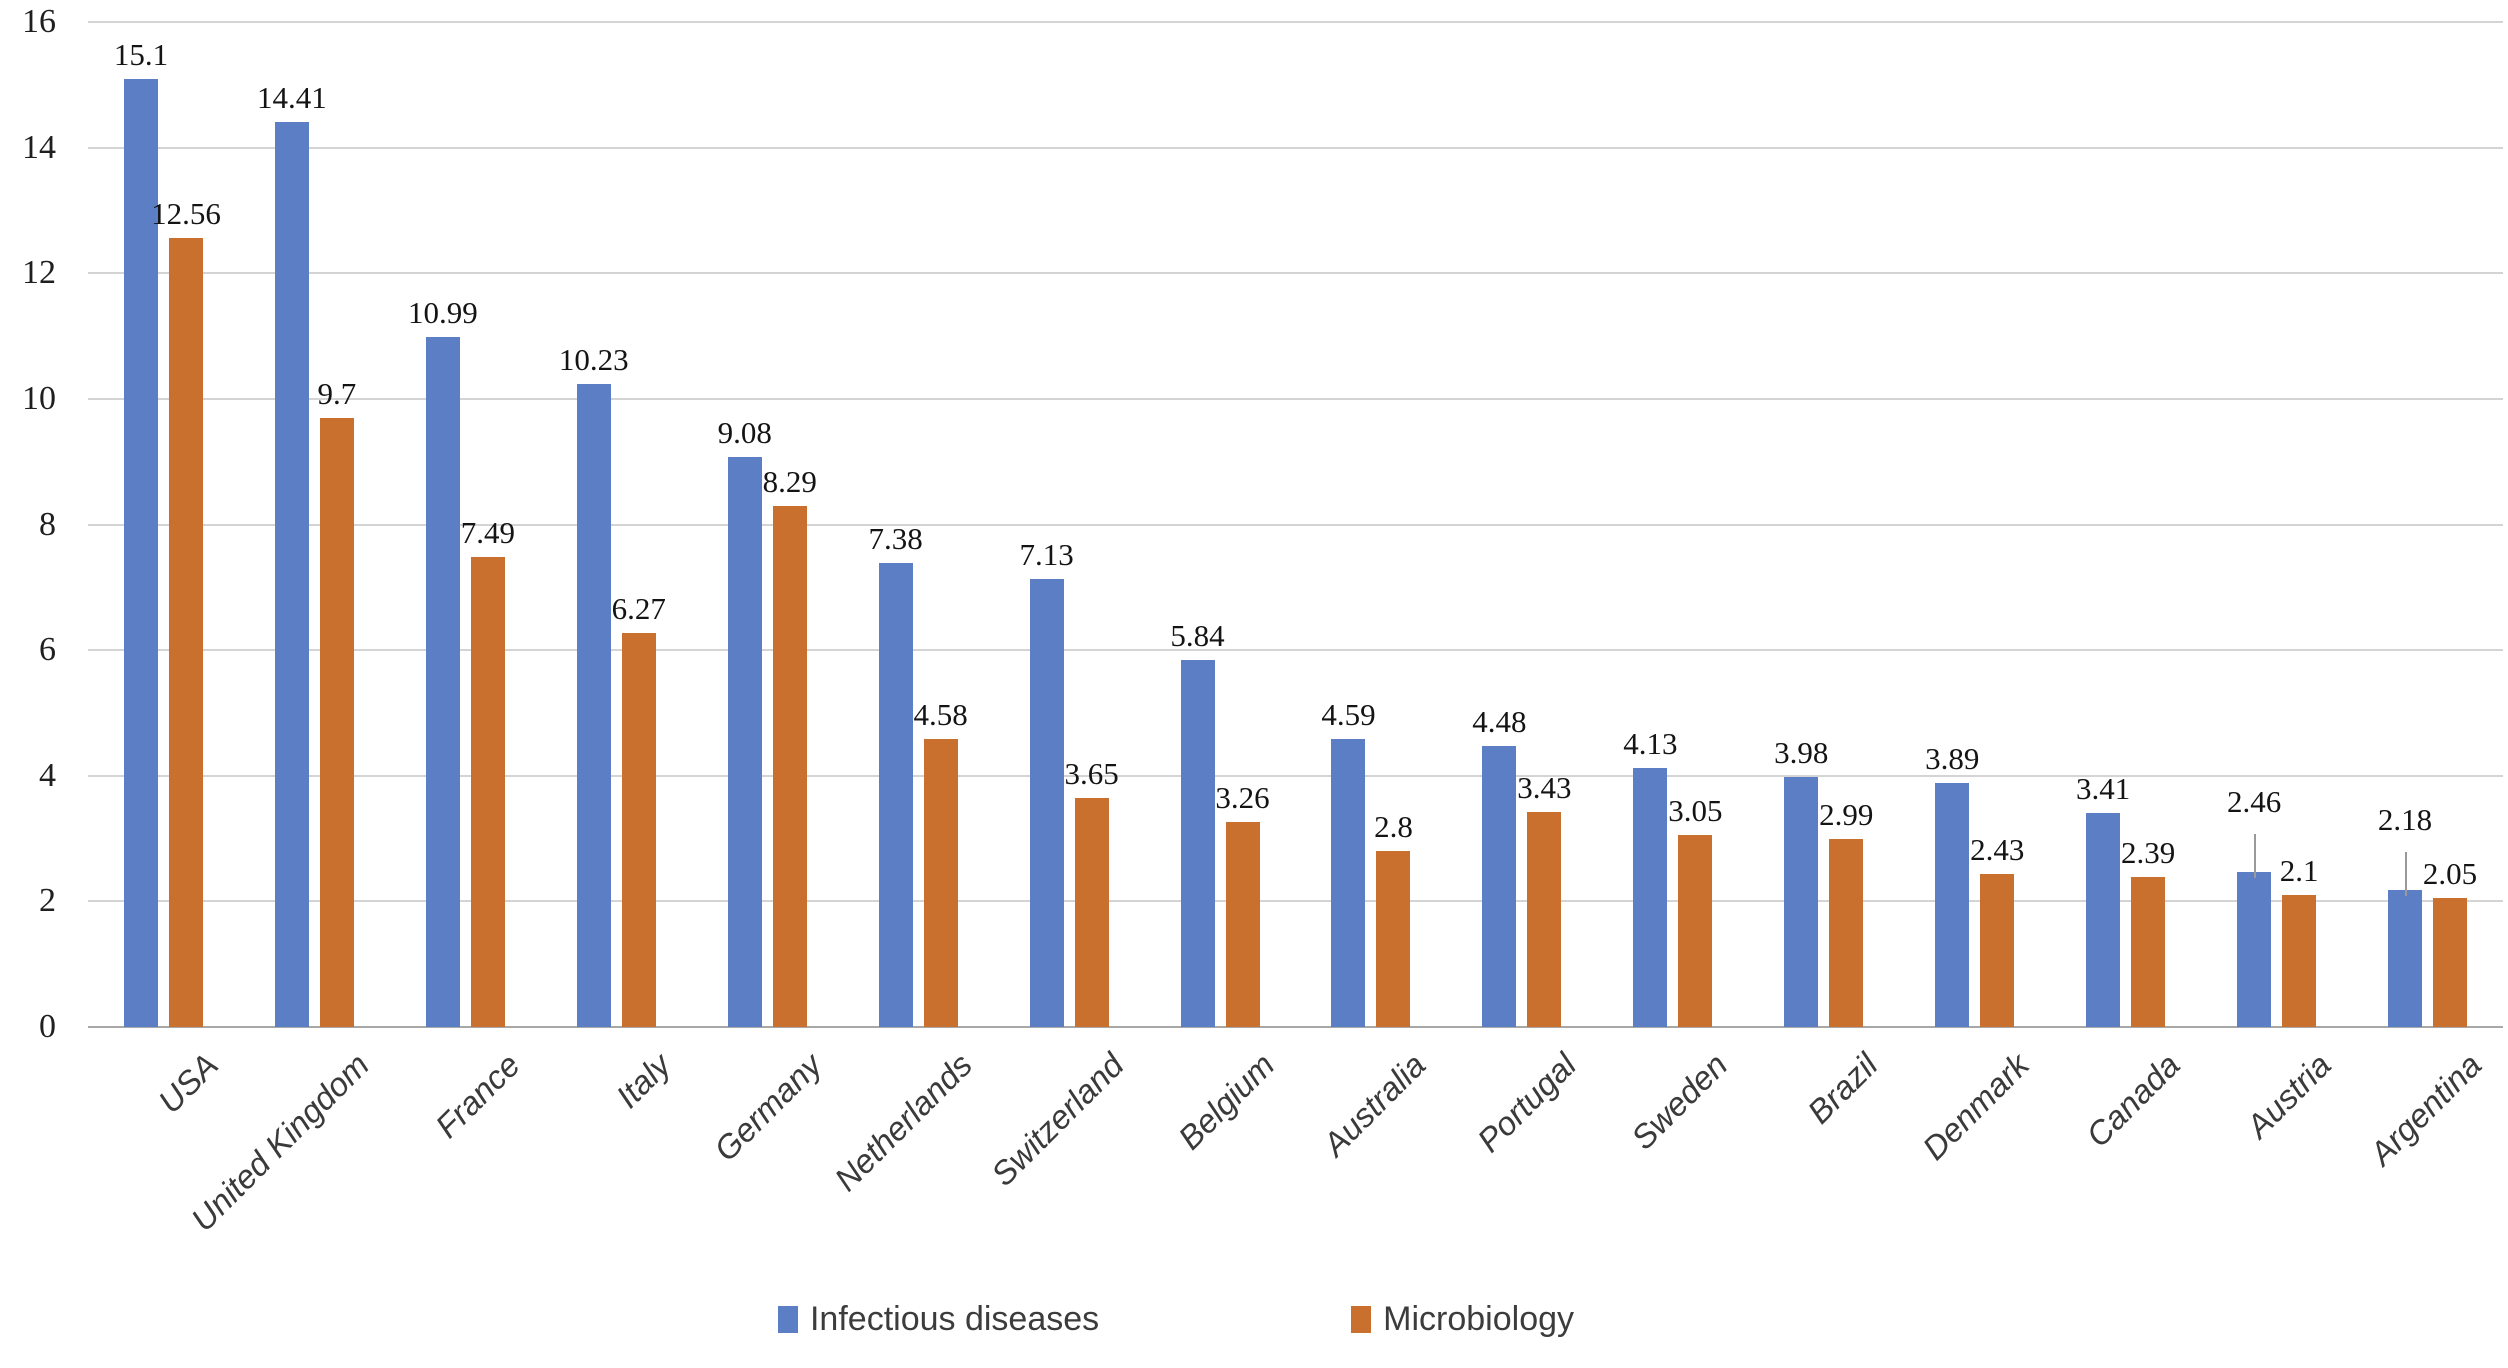  Describe the element at coordinates (2132, 1100) in the screenshot. I see `x-tick-label: Canada` at that location.